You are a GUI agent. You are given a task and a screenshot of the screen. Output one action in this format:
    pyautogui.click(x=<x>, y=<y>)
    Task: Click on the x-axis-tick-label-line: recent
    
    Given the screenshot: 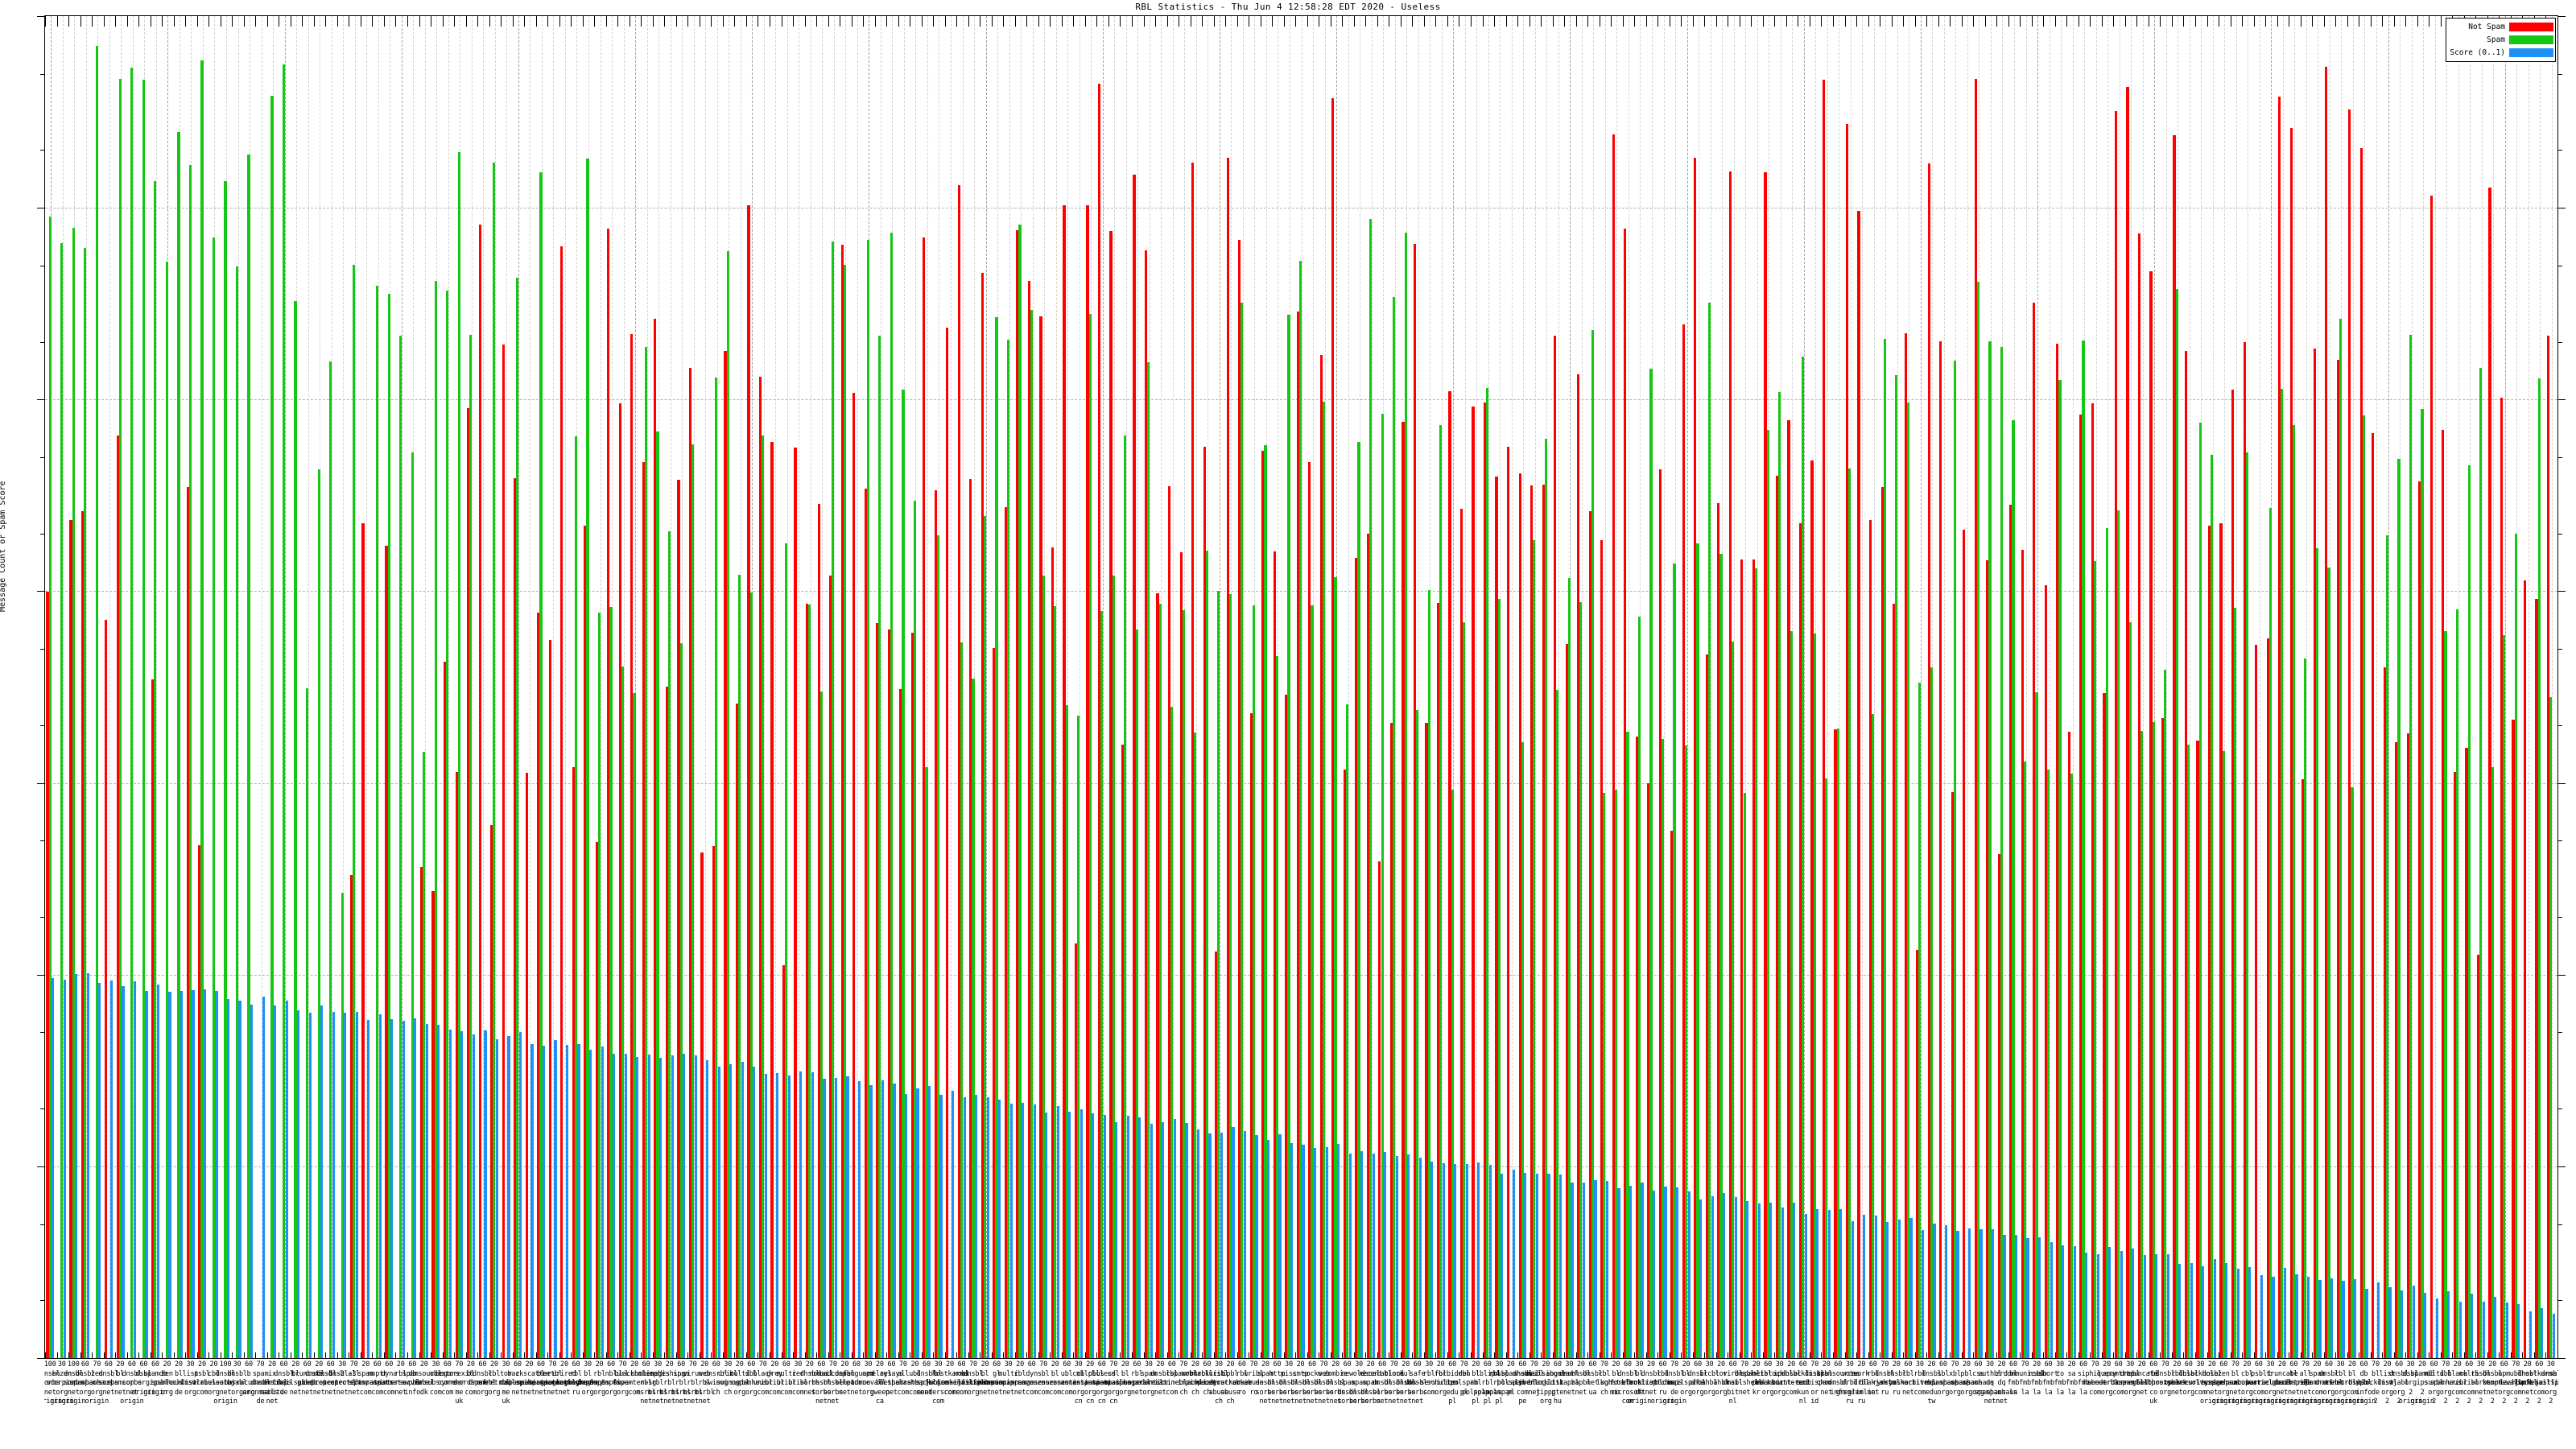 What is the action you would take?
    pyautogui.click(x=1370, y=1373)
    